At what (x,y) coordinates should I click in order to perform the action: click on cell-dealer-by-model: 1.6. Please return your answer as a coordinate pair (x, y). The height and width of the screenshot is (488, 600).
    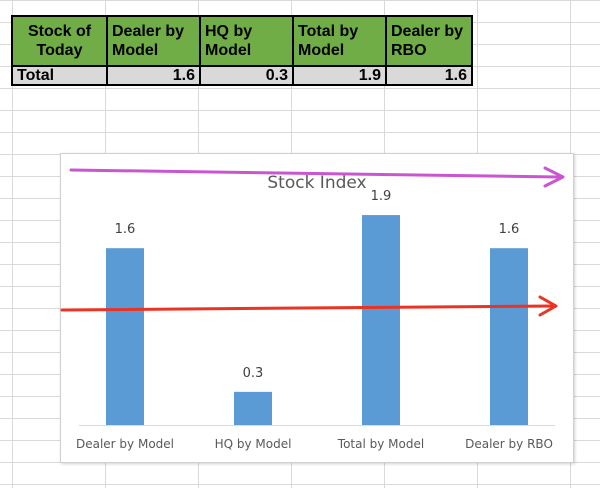
    Looking at the image, I should click on (153, 75).